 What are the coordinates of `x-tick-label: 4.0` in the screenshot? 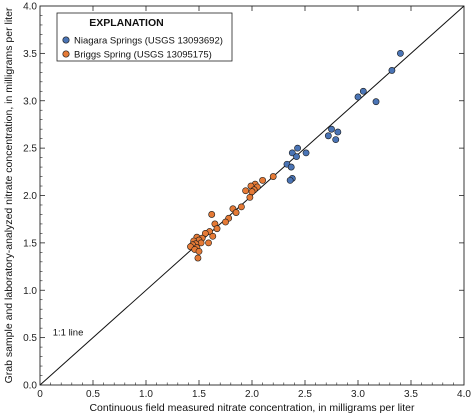 It's located at (464, 394).